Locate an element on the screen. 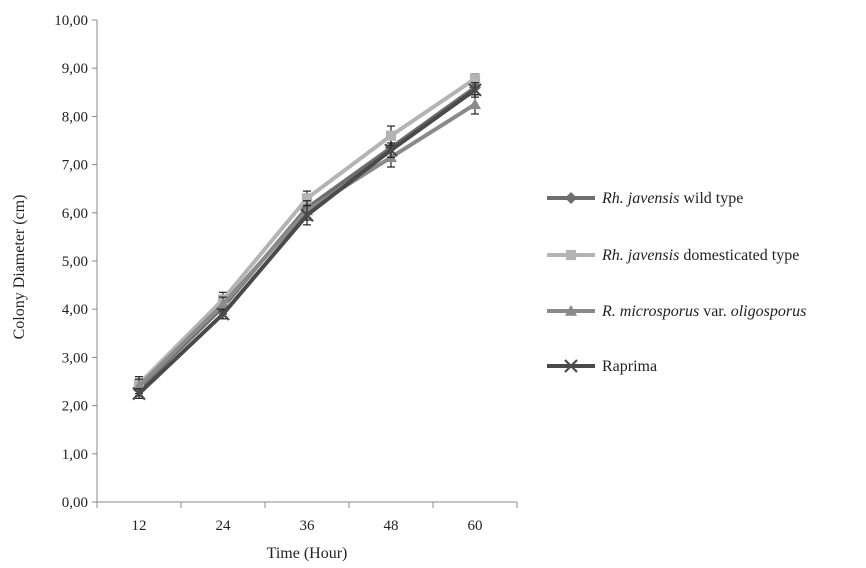 The image size is (866, 568). legend-label: Rh. javensis domesticated type is located at coordinates (700, 255).